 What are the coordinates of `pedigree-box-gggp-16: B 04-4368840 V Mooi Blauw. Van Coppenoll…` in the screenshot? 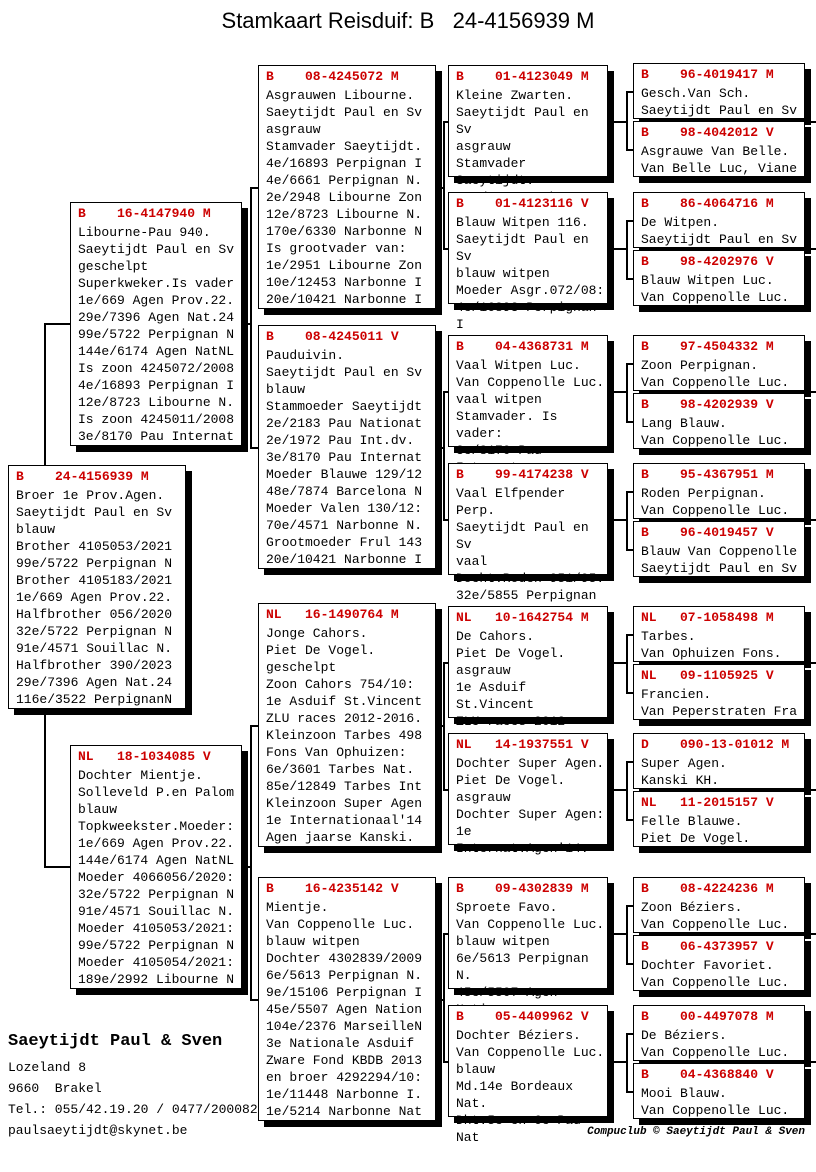 It's located at (719, 1091).